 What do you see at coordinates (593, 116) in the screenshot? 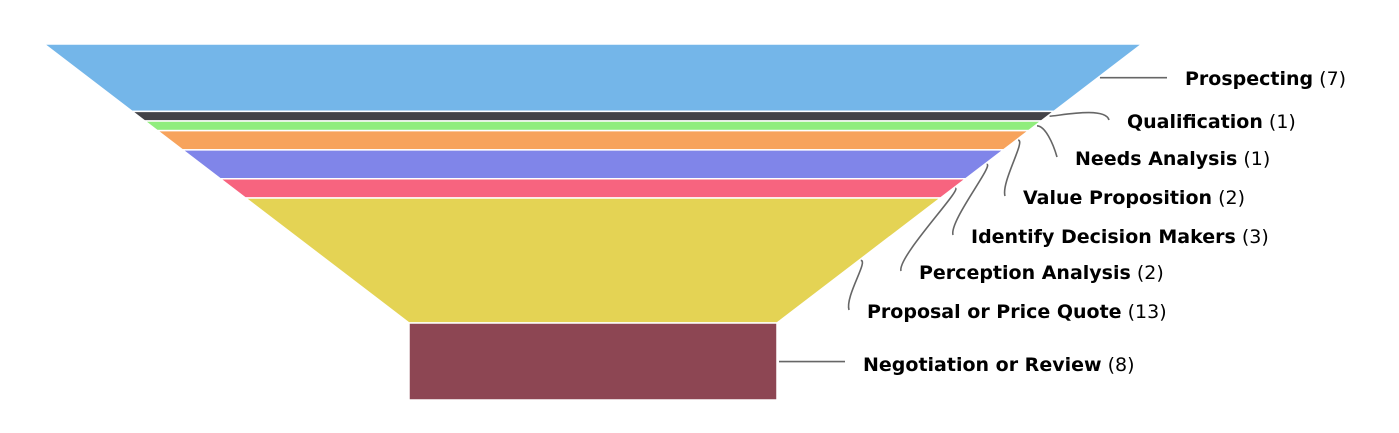
I see `funnel-segment-qualification` at bounding box center [593, 116].